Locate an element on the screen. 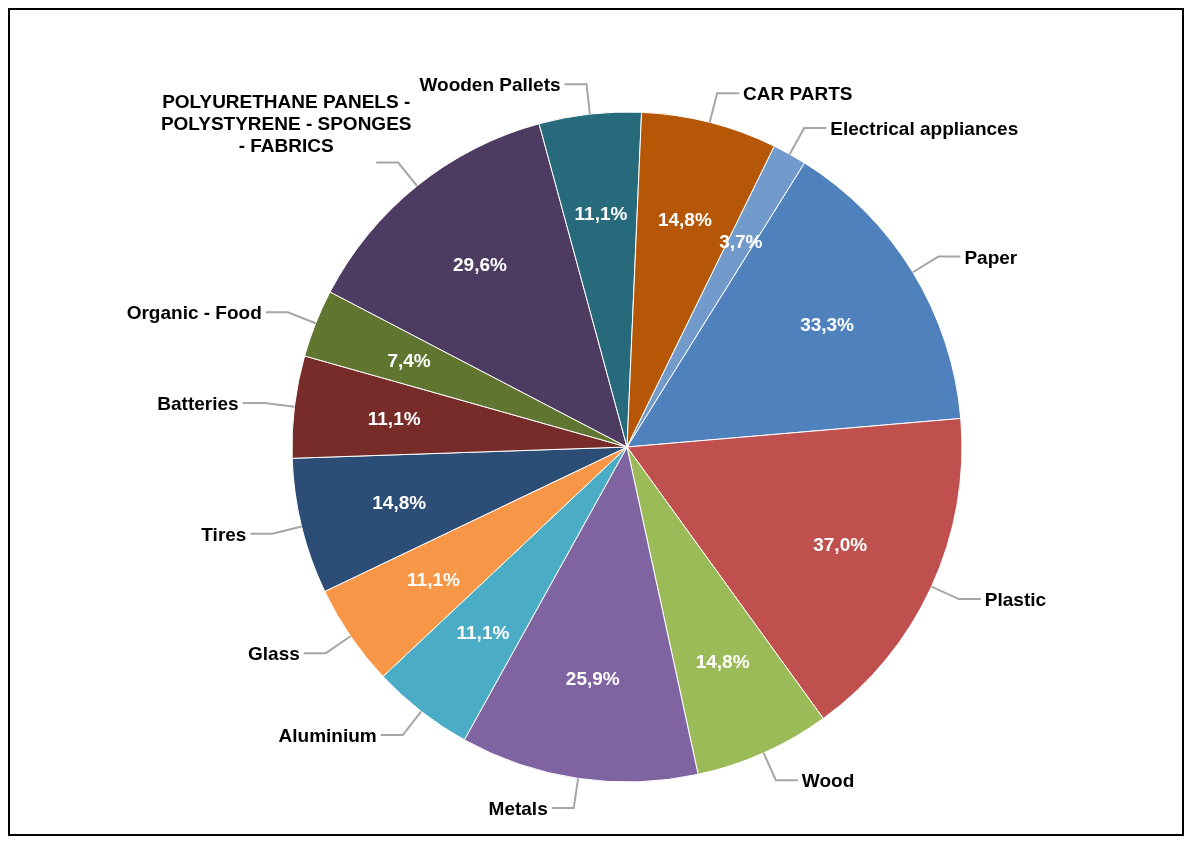  slice-label: Paper is located at coordinates (991, 257).